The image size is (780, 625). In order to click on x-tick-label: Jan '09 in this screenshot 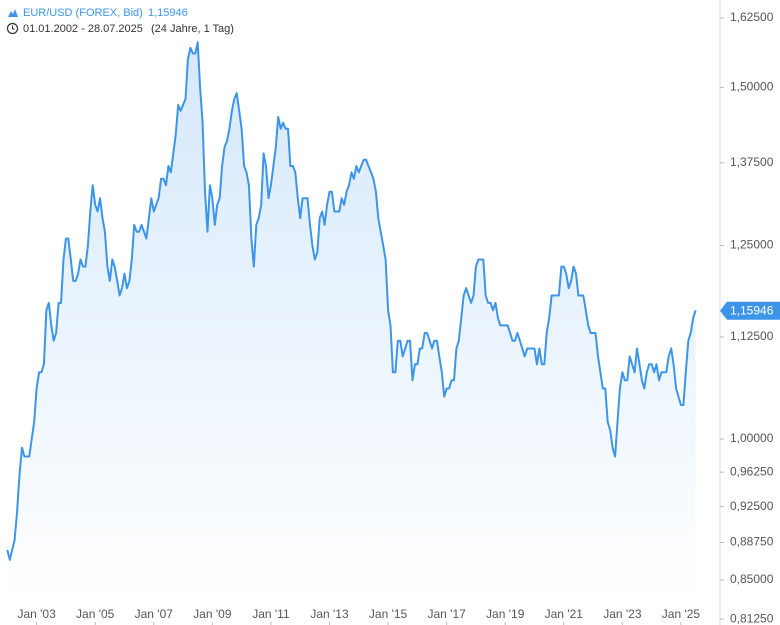, I will do `click(212, 614)`.